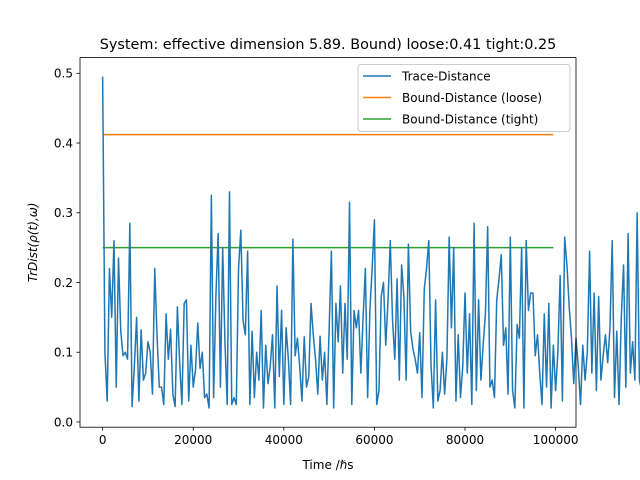 The image size is (640, 480). I want to click on x-axis-ticks: 0 20000 40000 60000 80000 100000, so click(339, 437).